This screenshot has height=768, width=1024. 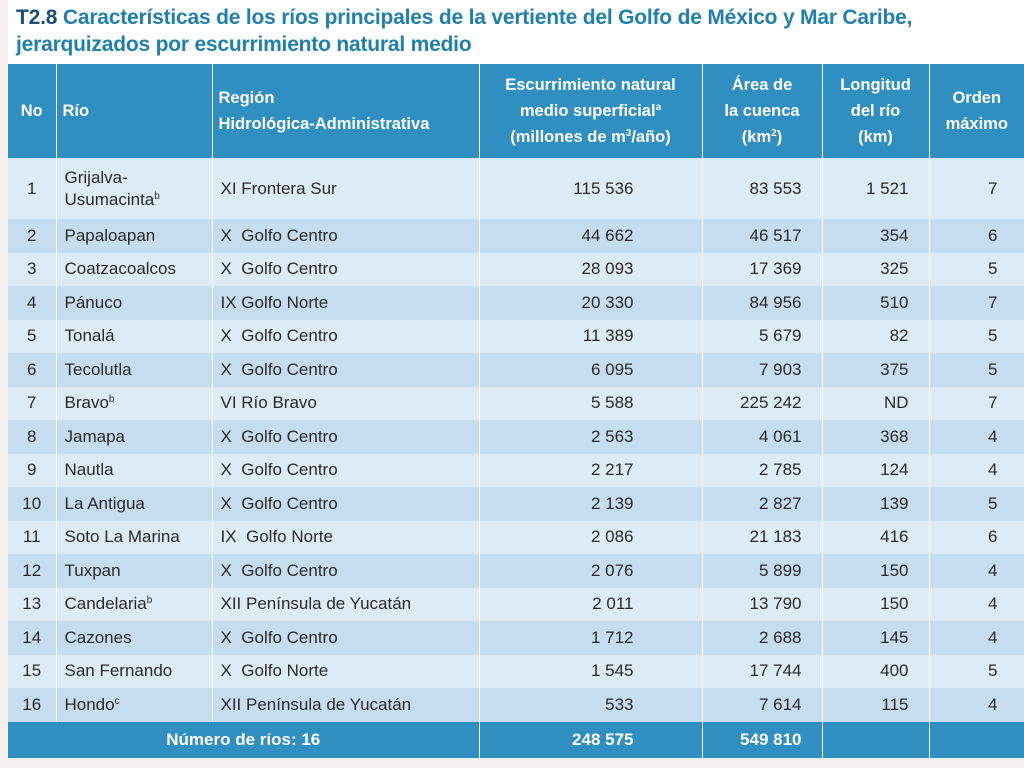 I want to click on cell-runoff: 115 536, so click(x=590, y=188).